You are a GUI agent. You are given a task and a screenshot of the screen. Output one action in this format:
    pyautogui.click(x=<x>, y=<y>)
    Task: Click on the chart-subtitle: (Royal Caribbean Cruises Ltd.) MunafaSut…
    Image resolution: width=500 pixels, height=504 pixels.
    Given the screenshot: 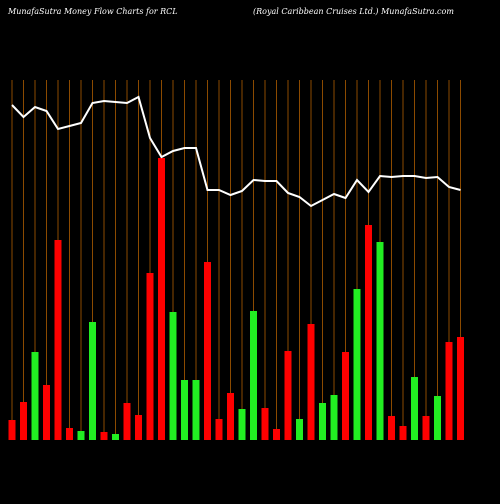 What is the action you would take?
    pyautogui.click(x=353, y=11)
    